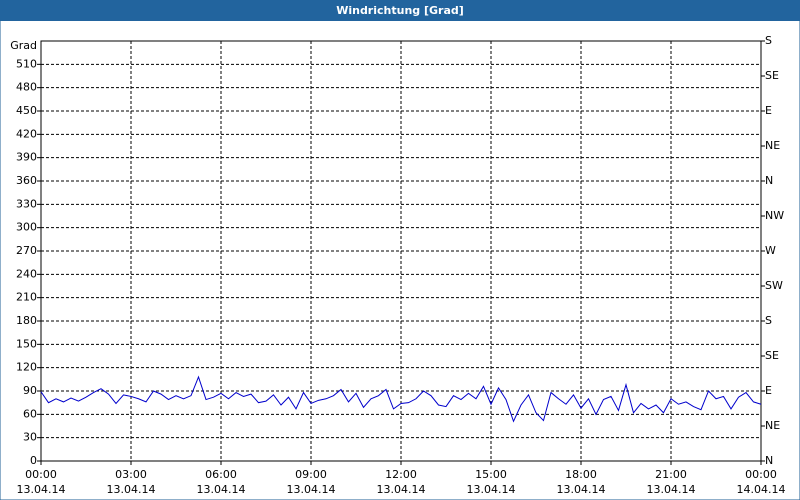 The height and width of the screenshot is (500, 800). Describe the element at coordinates (26, 110) in the screenshot. I see `y-tick-label: 450` at that location.